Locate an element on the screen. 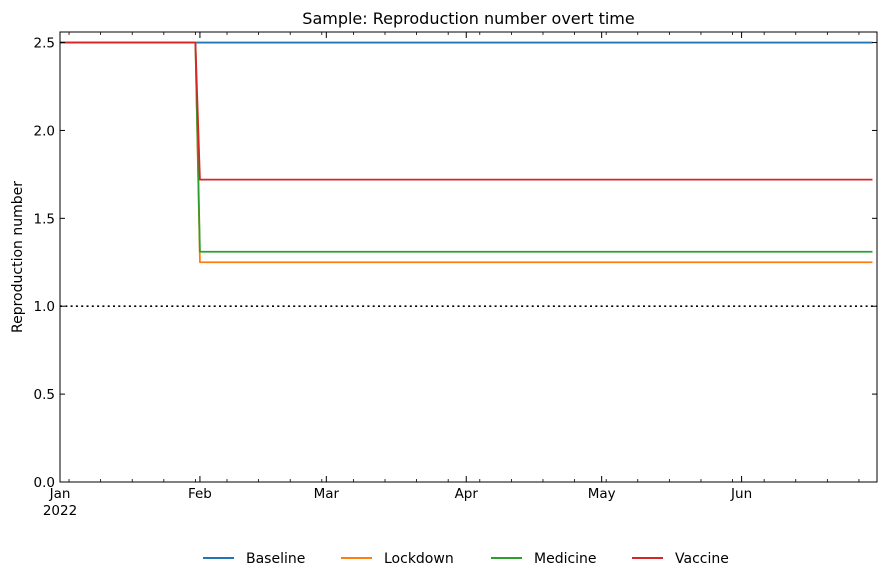  y-axis-label: Reproduction number is located at coordinates (18, 257).